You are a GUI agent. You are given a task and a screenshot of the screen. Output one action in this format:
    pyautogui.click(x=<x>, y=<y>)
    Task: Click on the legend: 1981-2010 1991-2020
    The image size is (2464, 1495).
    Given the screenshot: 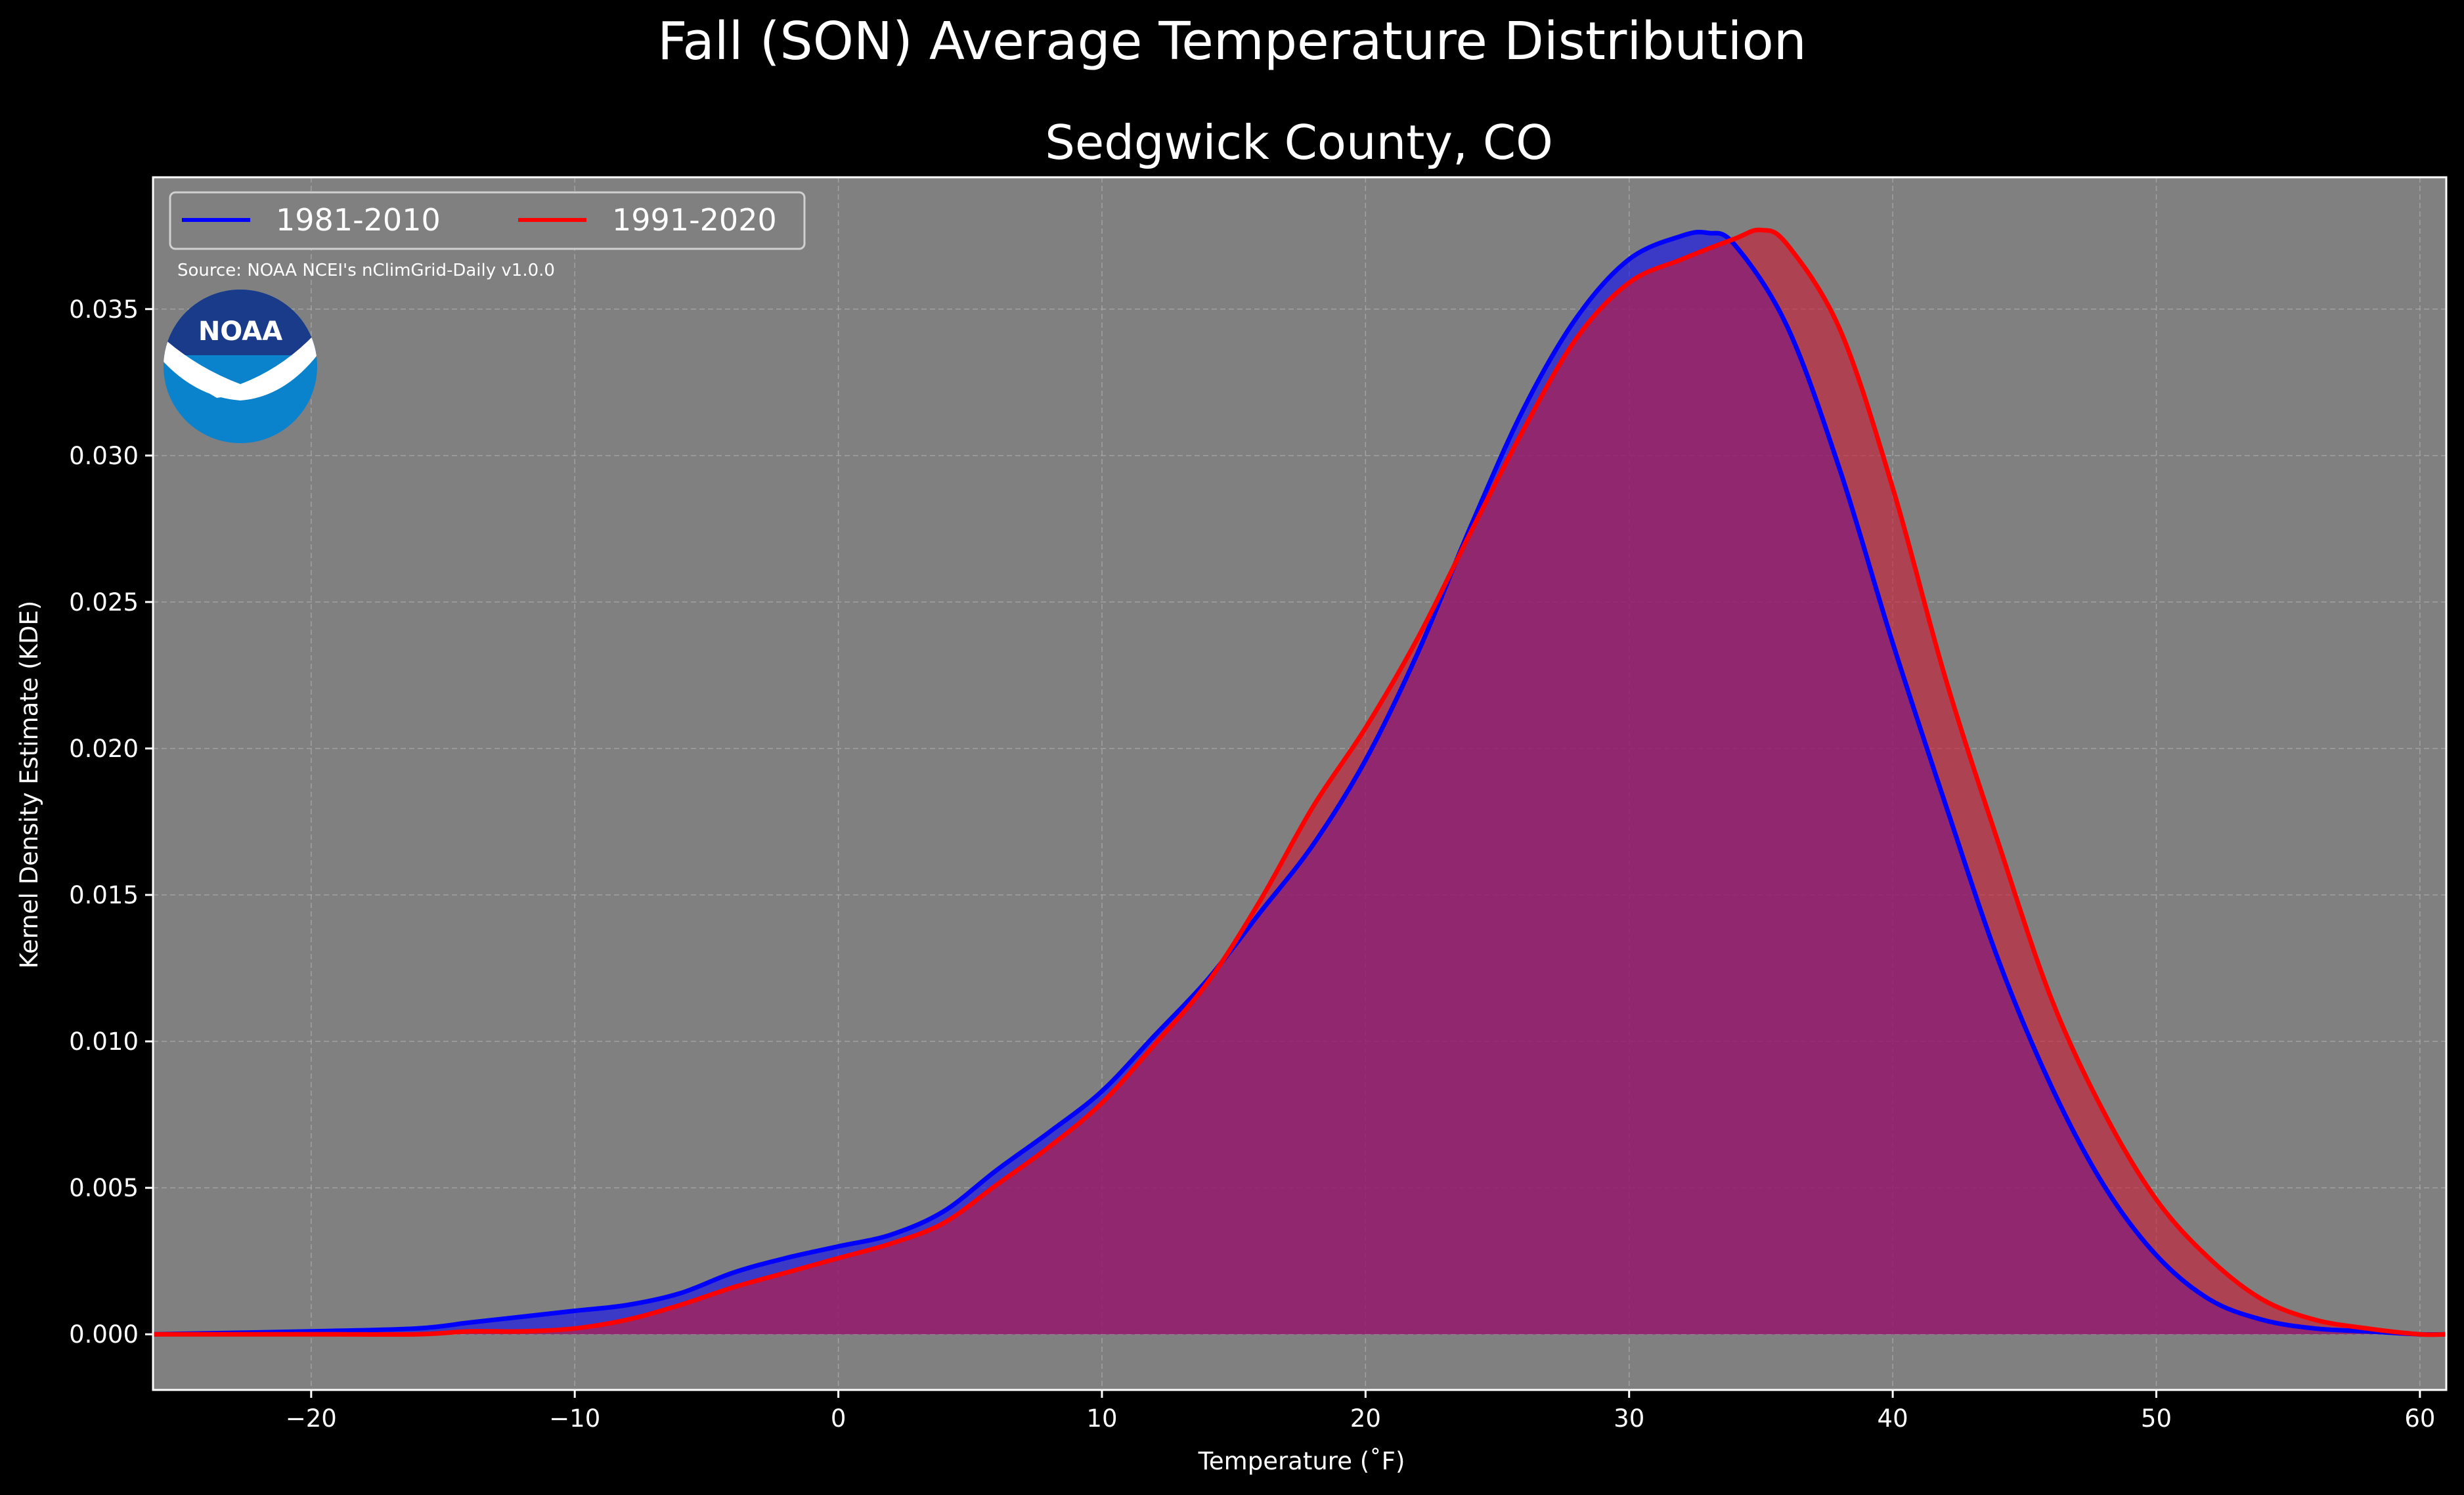 What is the action you would take?
    pyautogui.click(x=488, y=220)
    